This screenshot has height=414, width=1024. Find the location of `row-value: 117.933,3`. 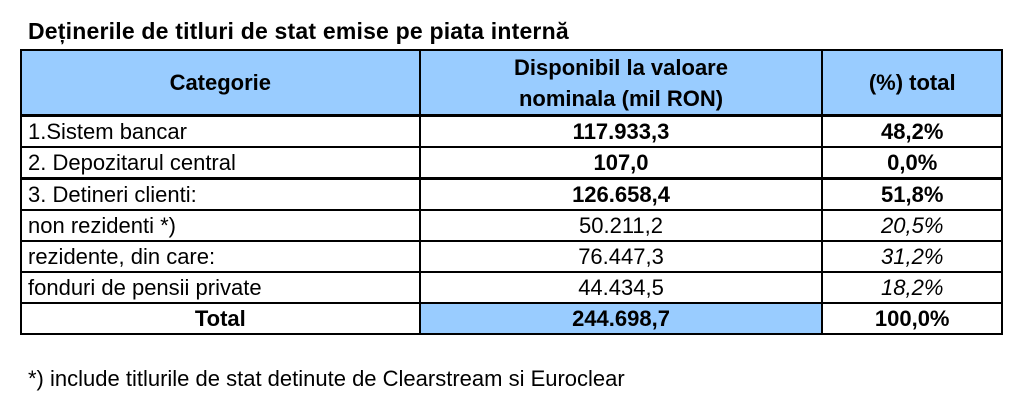

row-value: 117.933,3 is located at coordinates (621, 131).